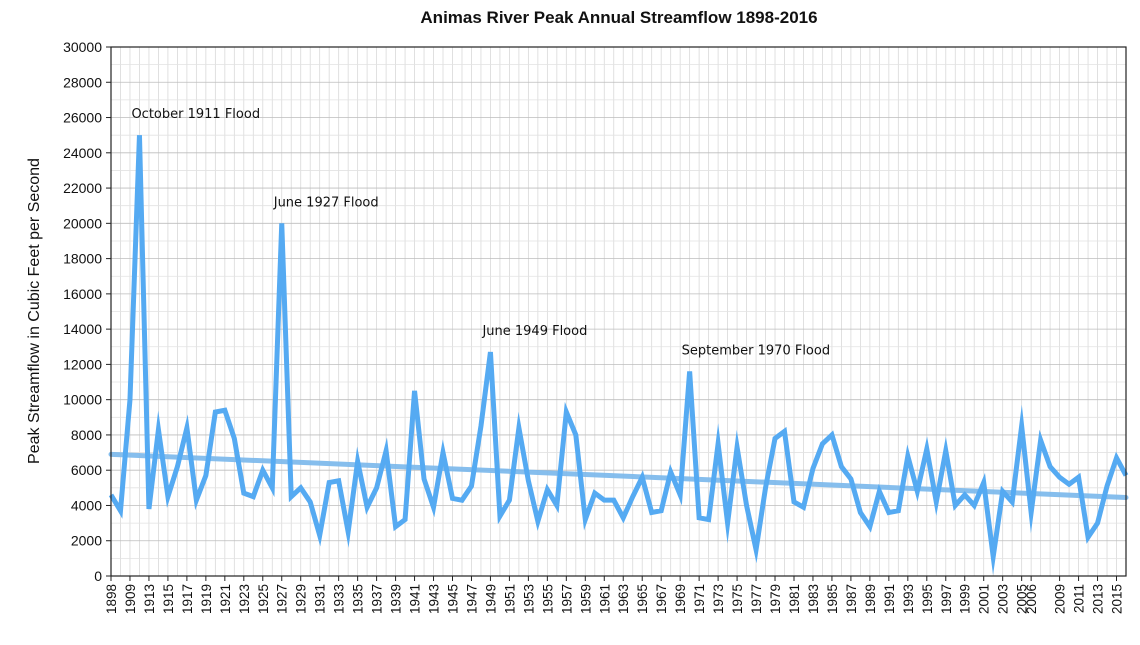  What do you see at coordinates (82, 188) in the screenshot?
I see `y-tick-label: 22000` at bounding box center [82, 188].